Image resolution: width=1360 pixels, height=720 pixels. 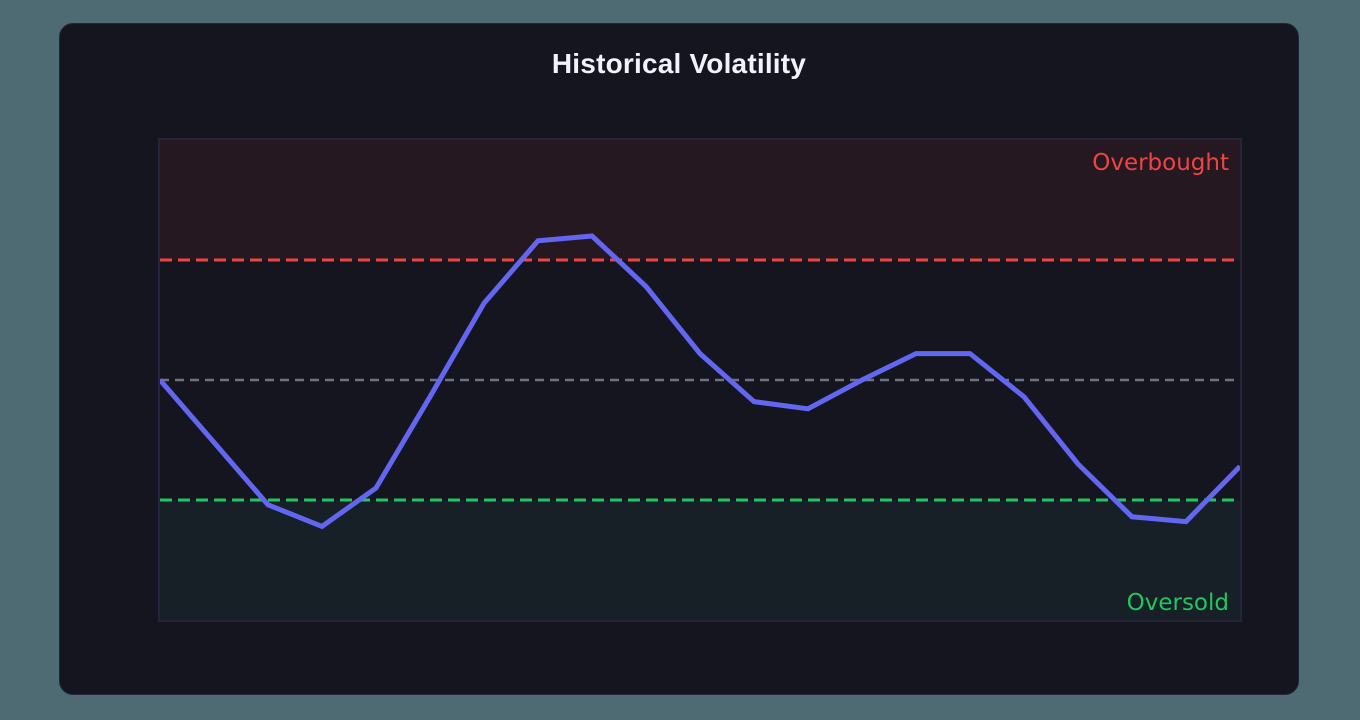 What do you see at coordinates (679, 63) in the screenshot?
I see `chart-title: Historical Volatility` at bounding box center [679, 63].